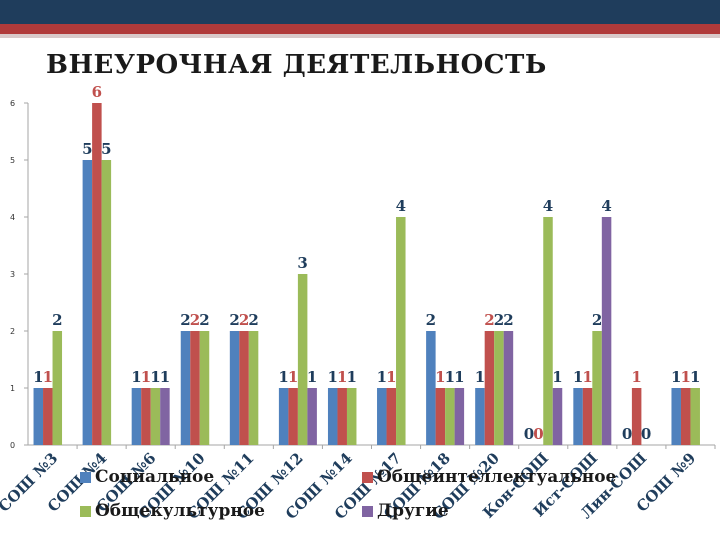 This screenshot has height=540, width=720. I want to click on legend-label: Общекультурное, so click(180, 511).